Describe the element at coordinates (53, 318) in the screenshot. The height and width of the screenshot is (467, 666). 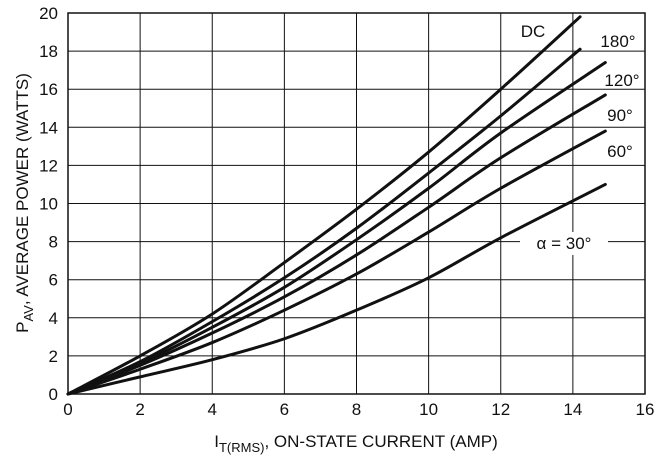
I see `y-tick-label: 4` at that location.